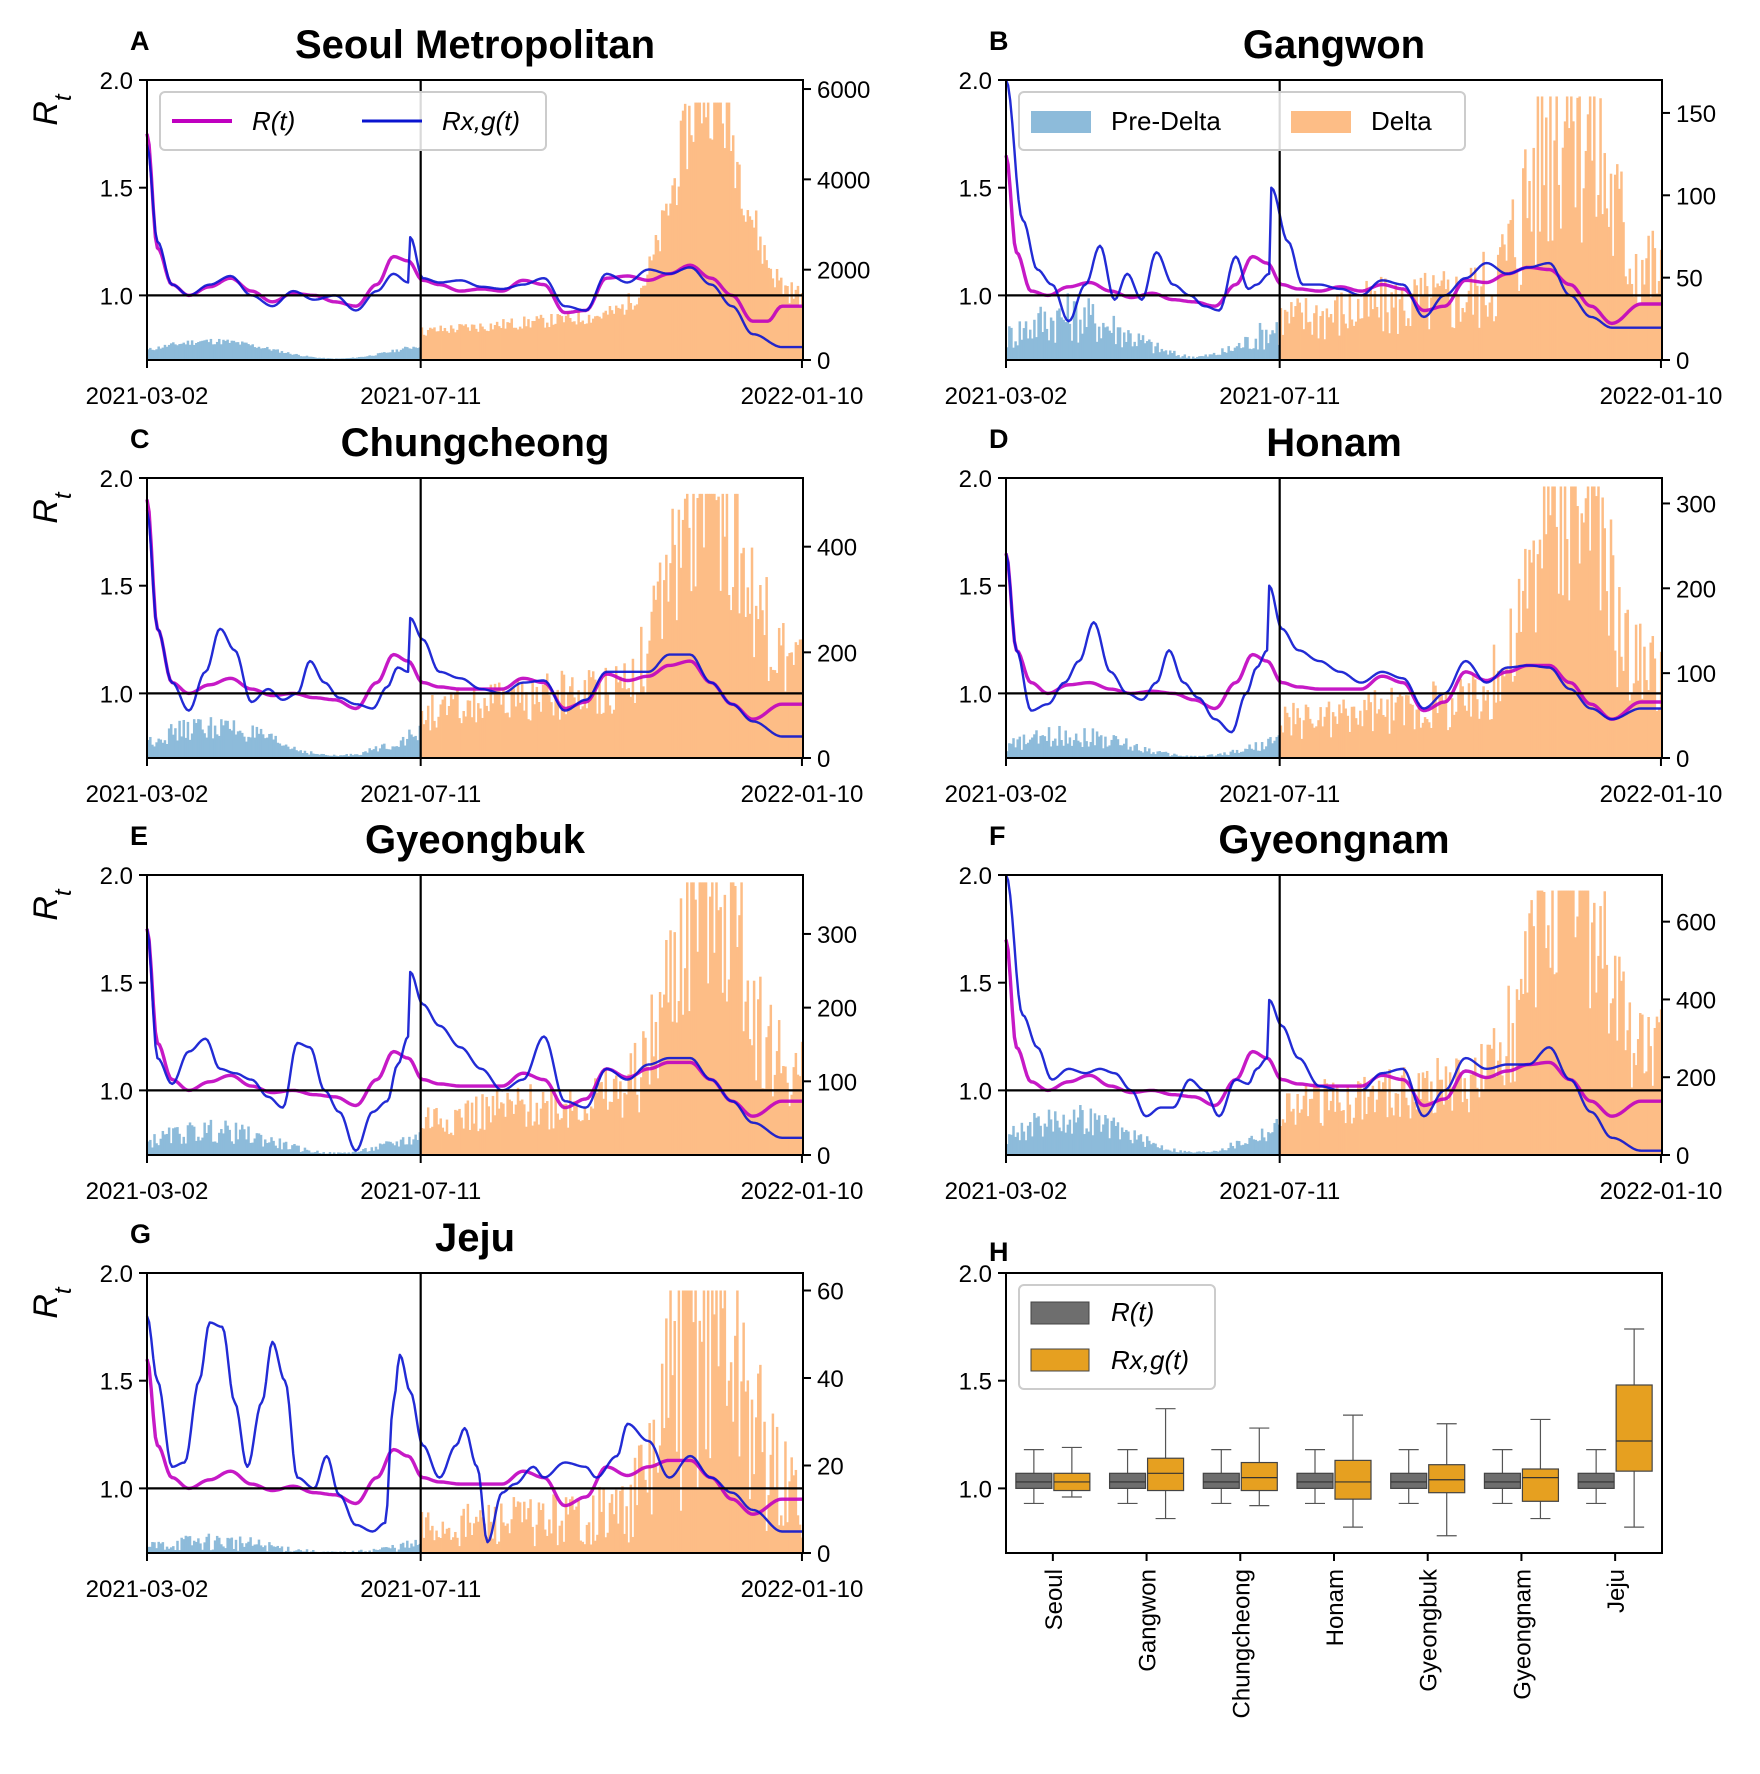  I want to click on box, so click(1353, 1479).